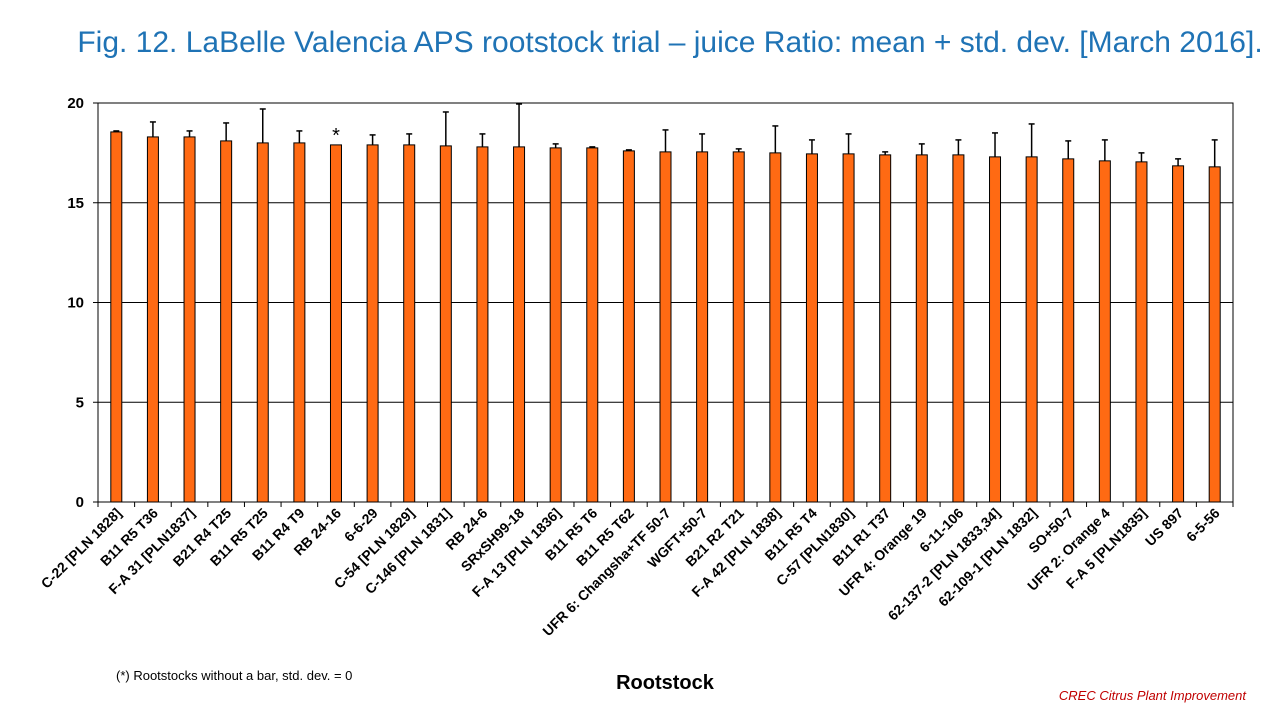 The height and width of the screenshot is (720, 1280). What do you see at coordinates (665, 683) in the screenshot?
I see `x-axis-label: Rootstock` at bounding box center [665, 683].